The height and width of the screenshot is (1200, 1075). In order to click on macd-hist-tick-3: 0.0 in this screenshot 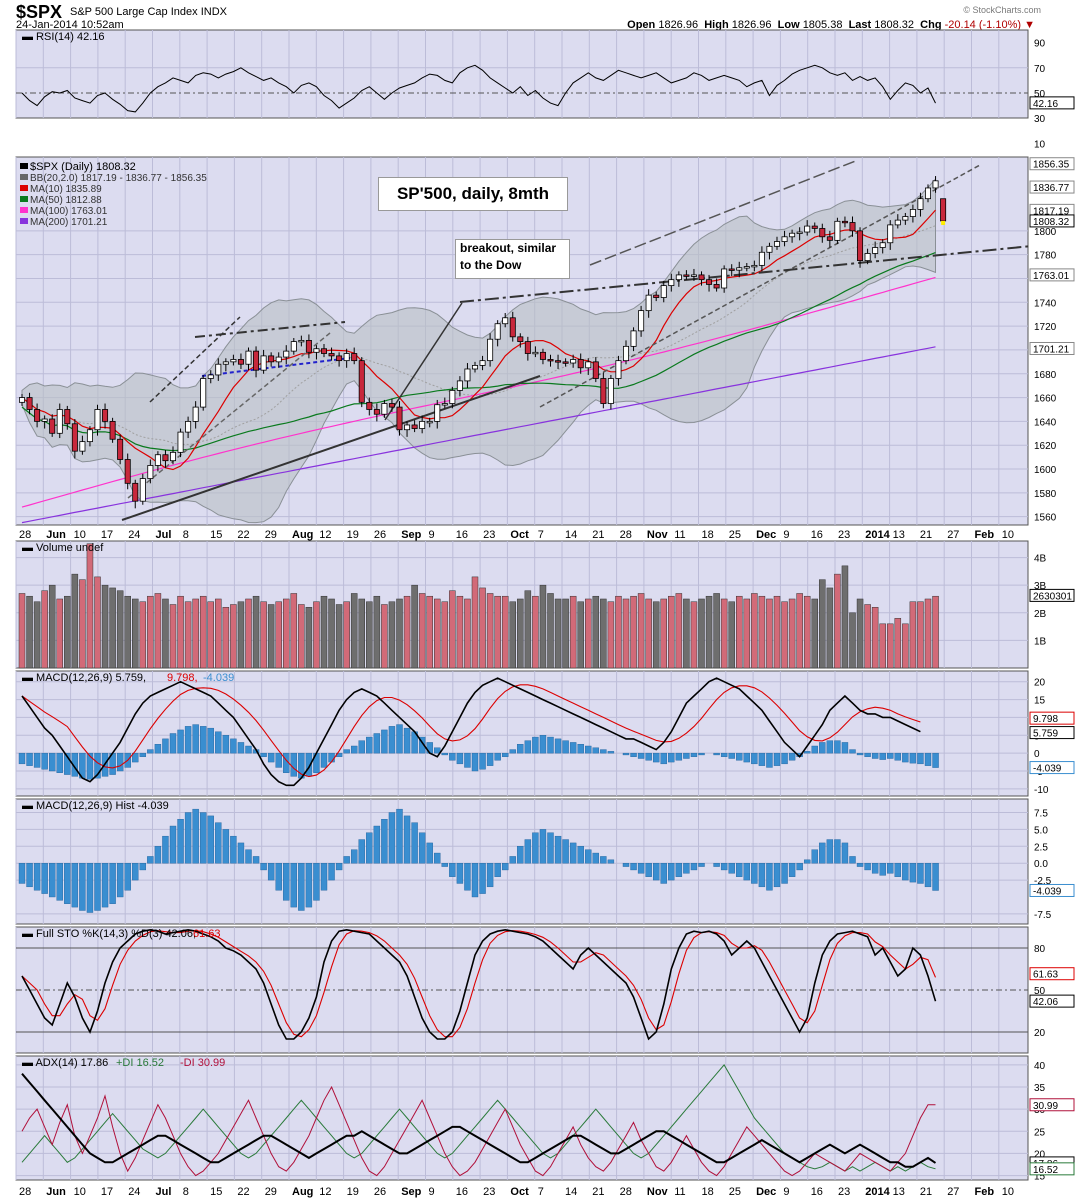, I will do `click(1041, 864)`.